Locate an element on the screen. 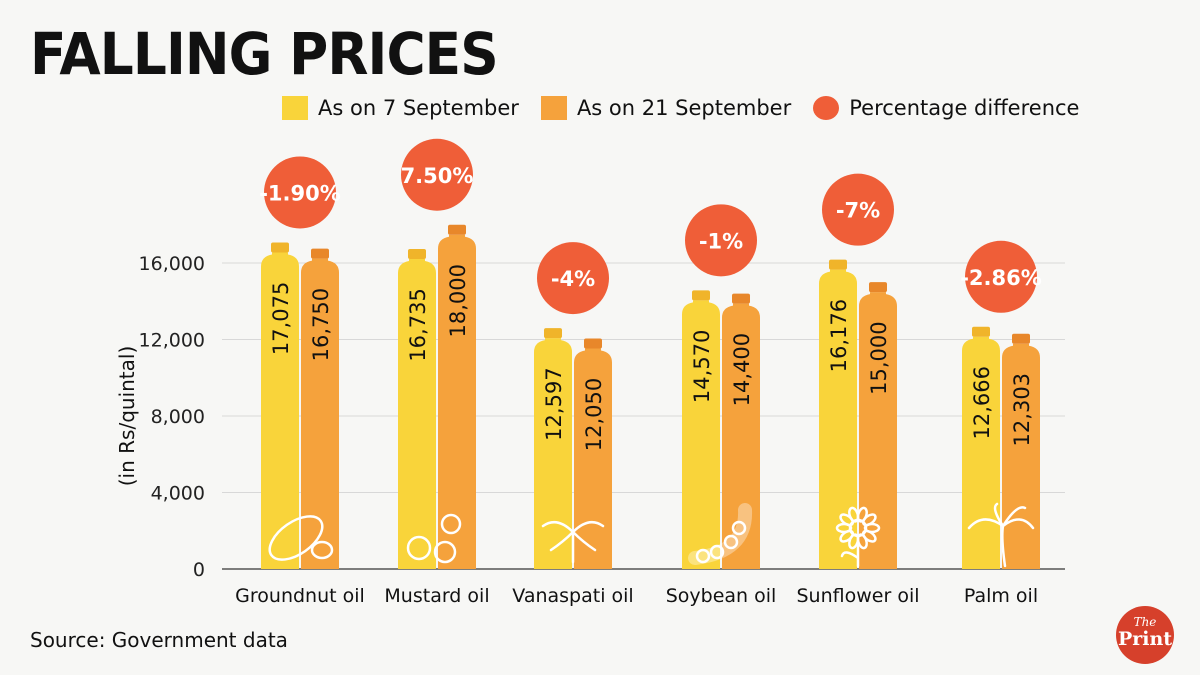 This screenshot has width=1200, height=675. bar-sept7: 16,176 is located at coordinates (838, 414).